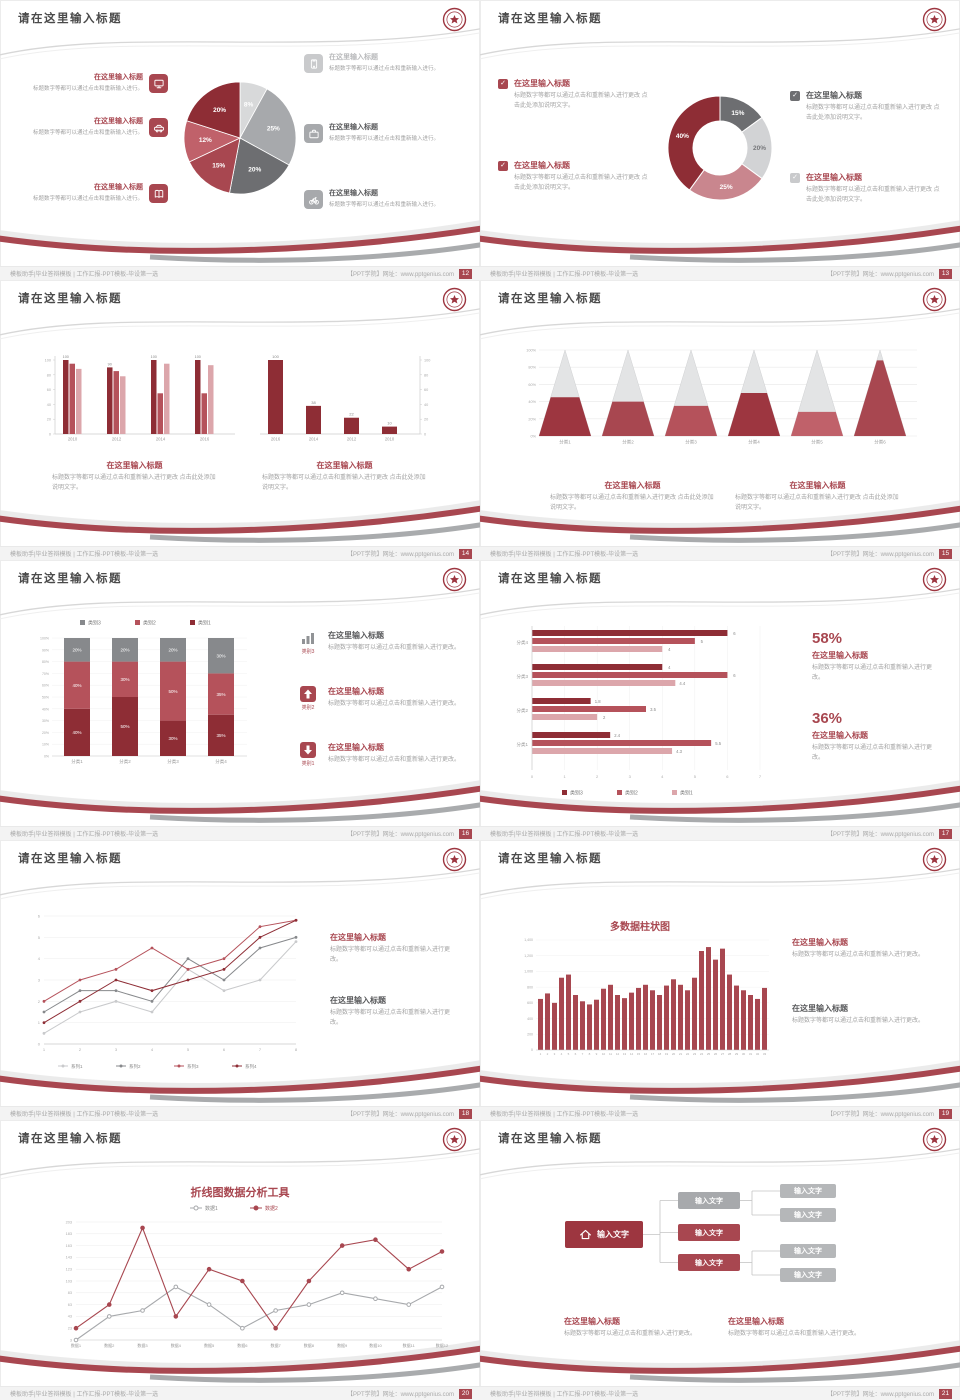  What do you see at coordinates (808, 1215) in the screenshot?
I see `leaf-node: 输入文字` at bounding box center [808, 1215].